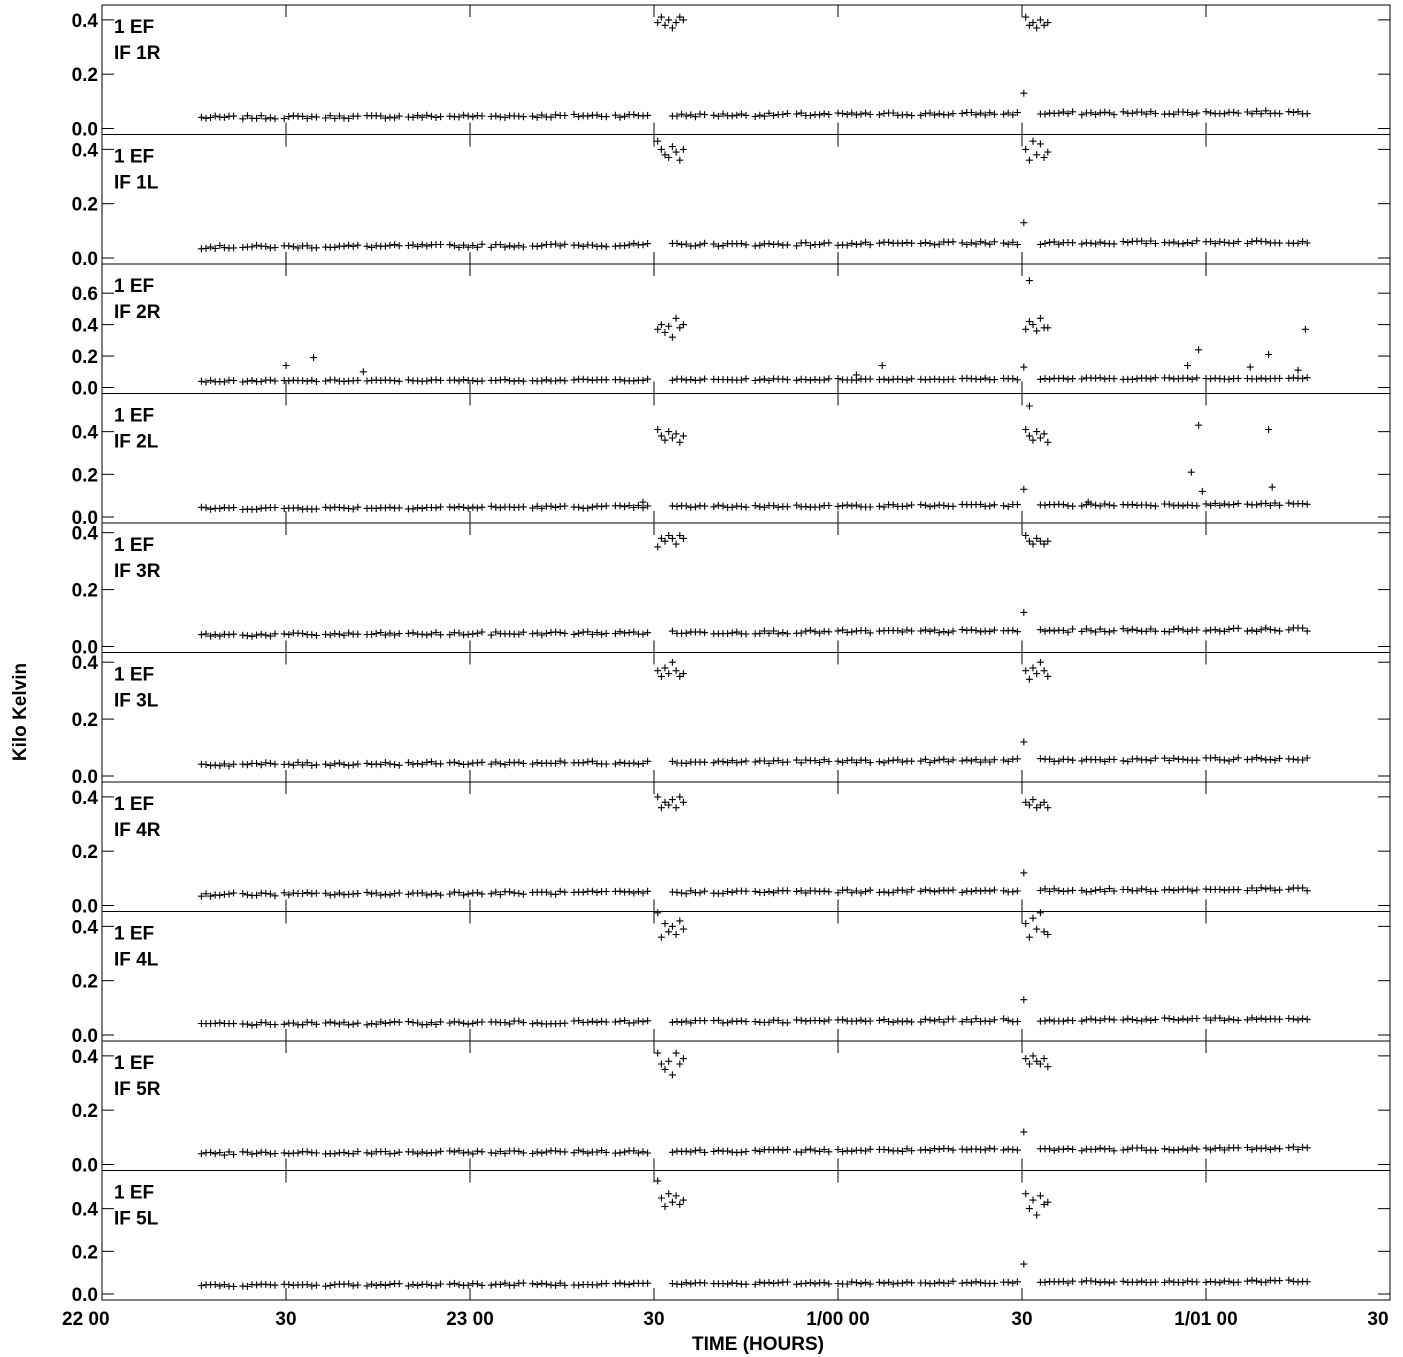 This screenshot has height=1357, width=1403. Describe the element at coordinates (754, 331) in the screenshot. I see `data-points` at that location.